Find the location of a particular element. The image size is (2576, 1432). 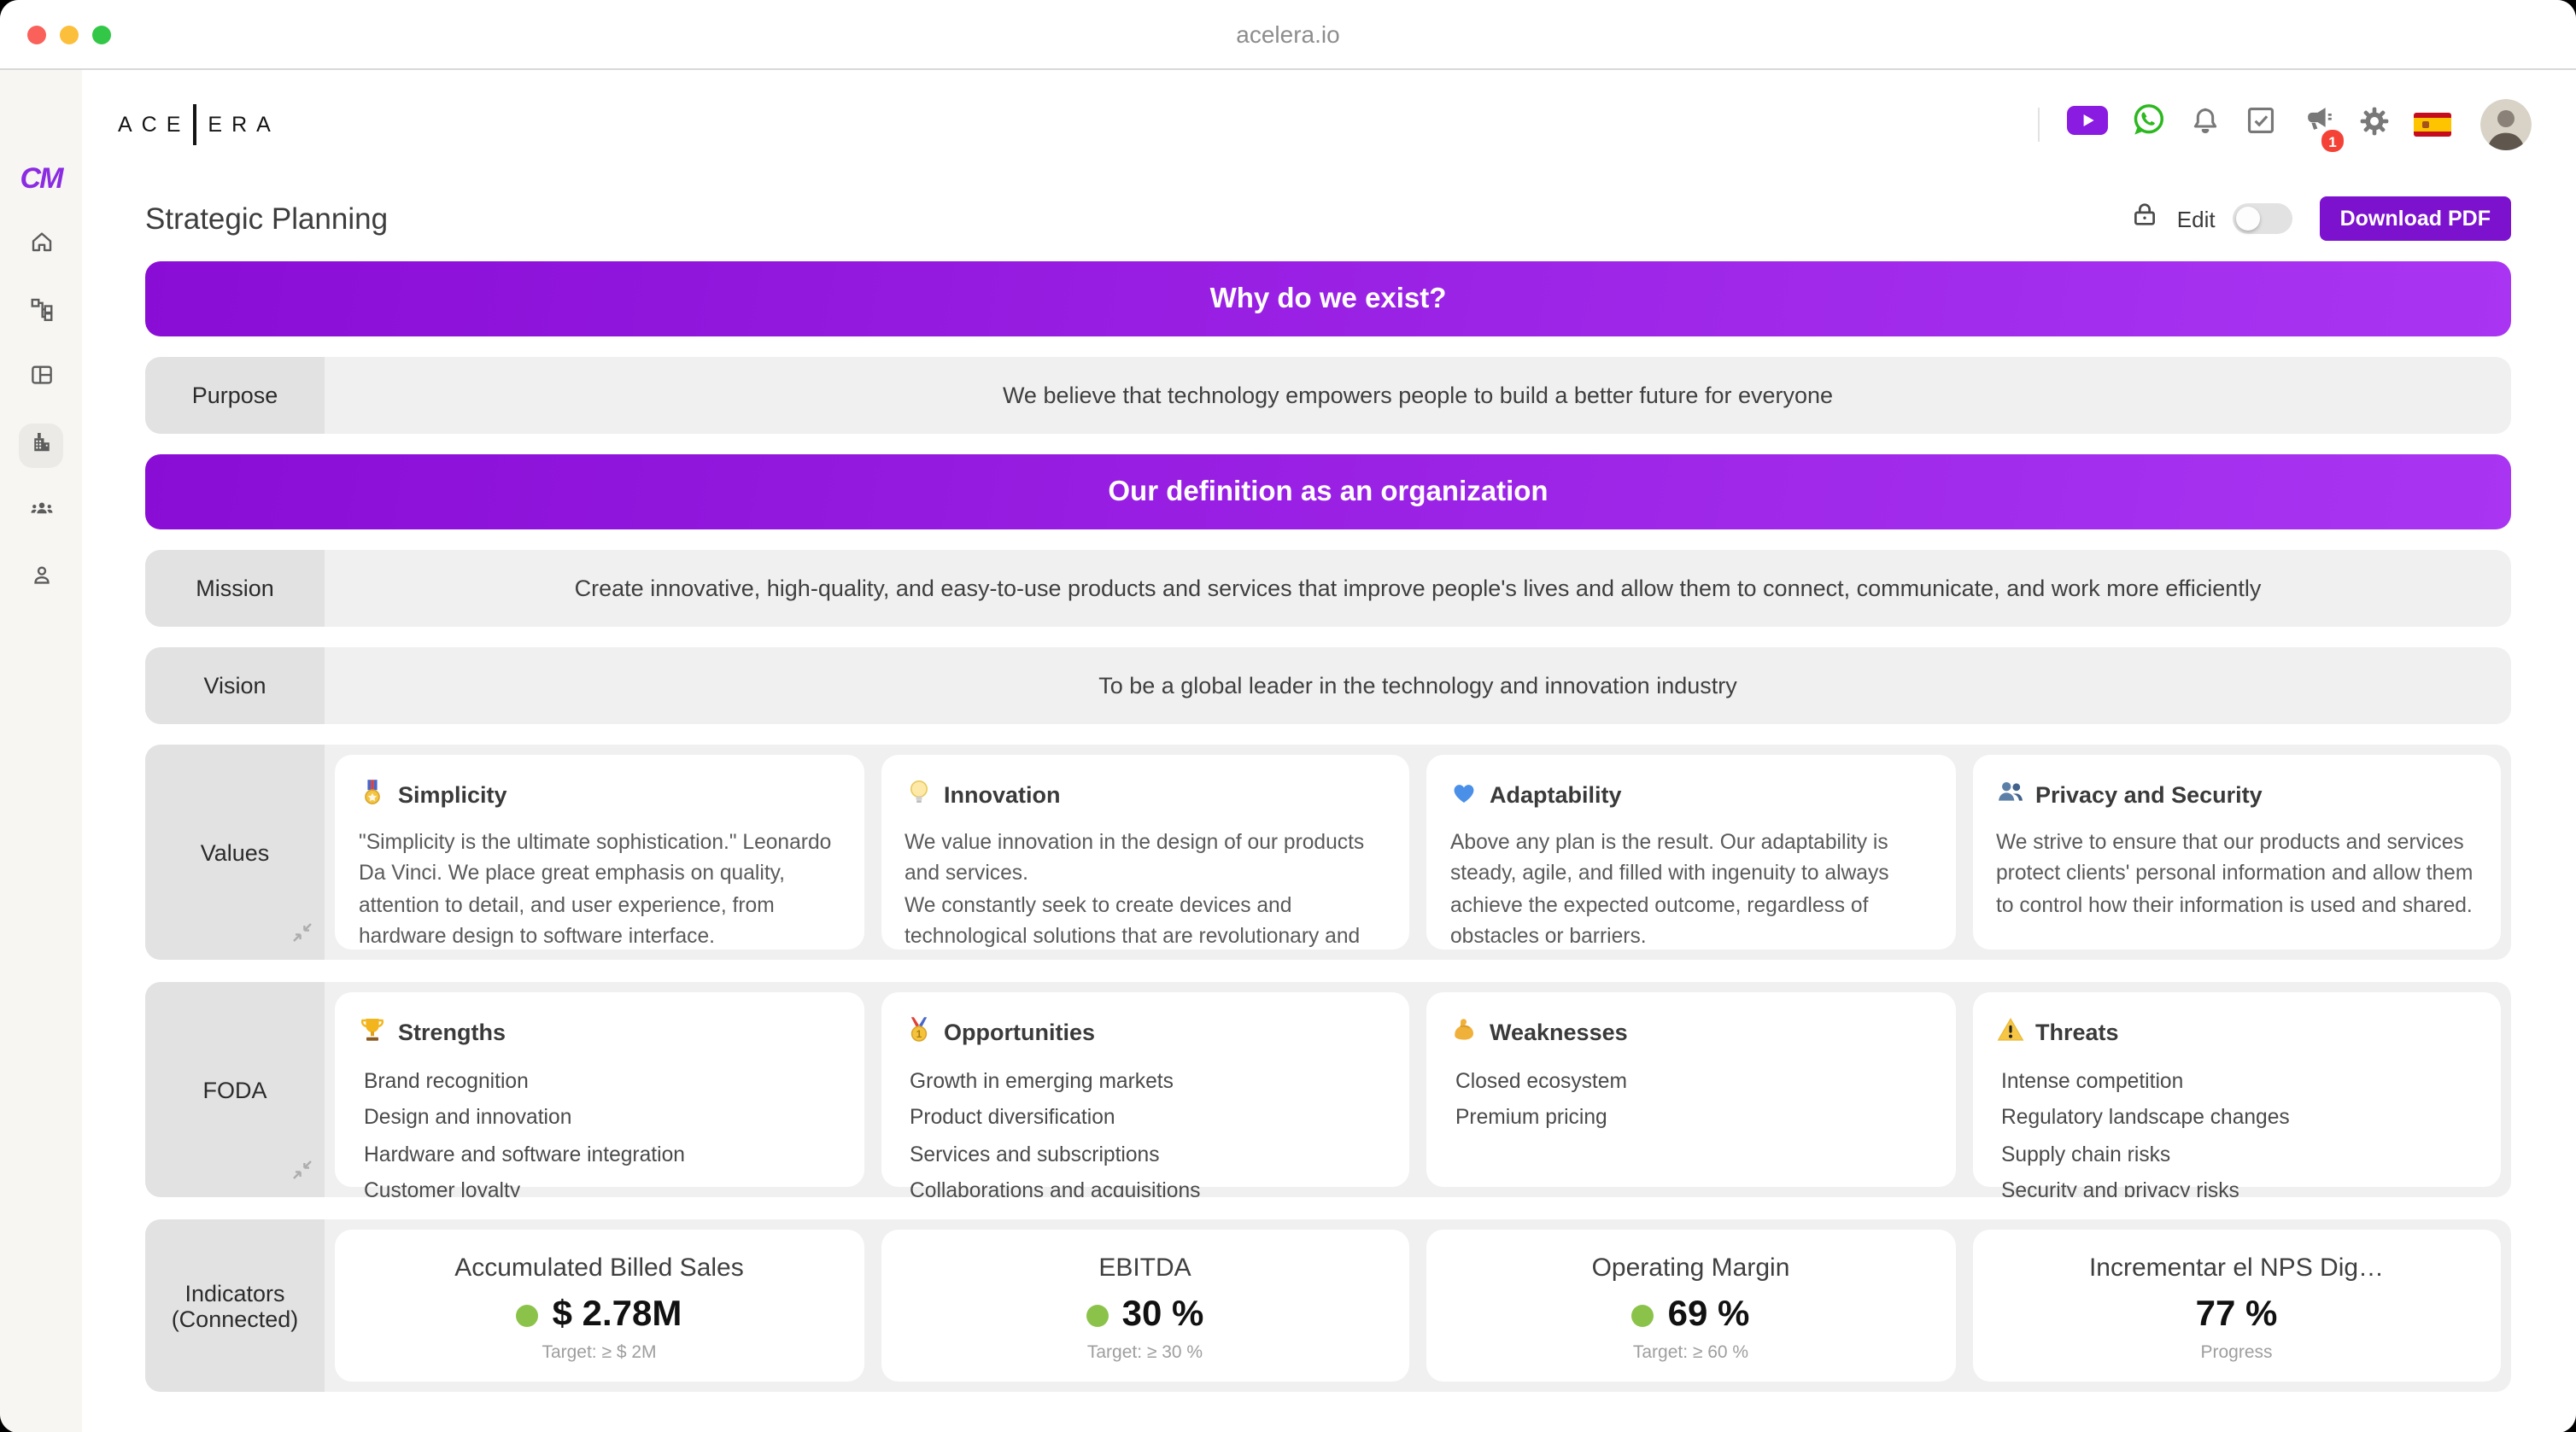

indicator-title: Accumulated Billed Sales is located at coordinates (599, 1268).